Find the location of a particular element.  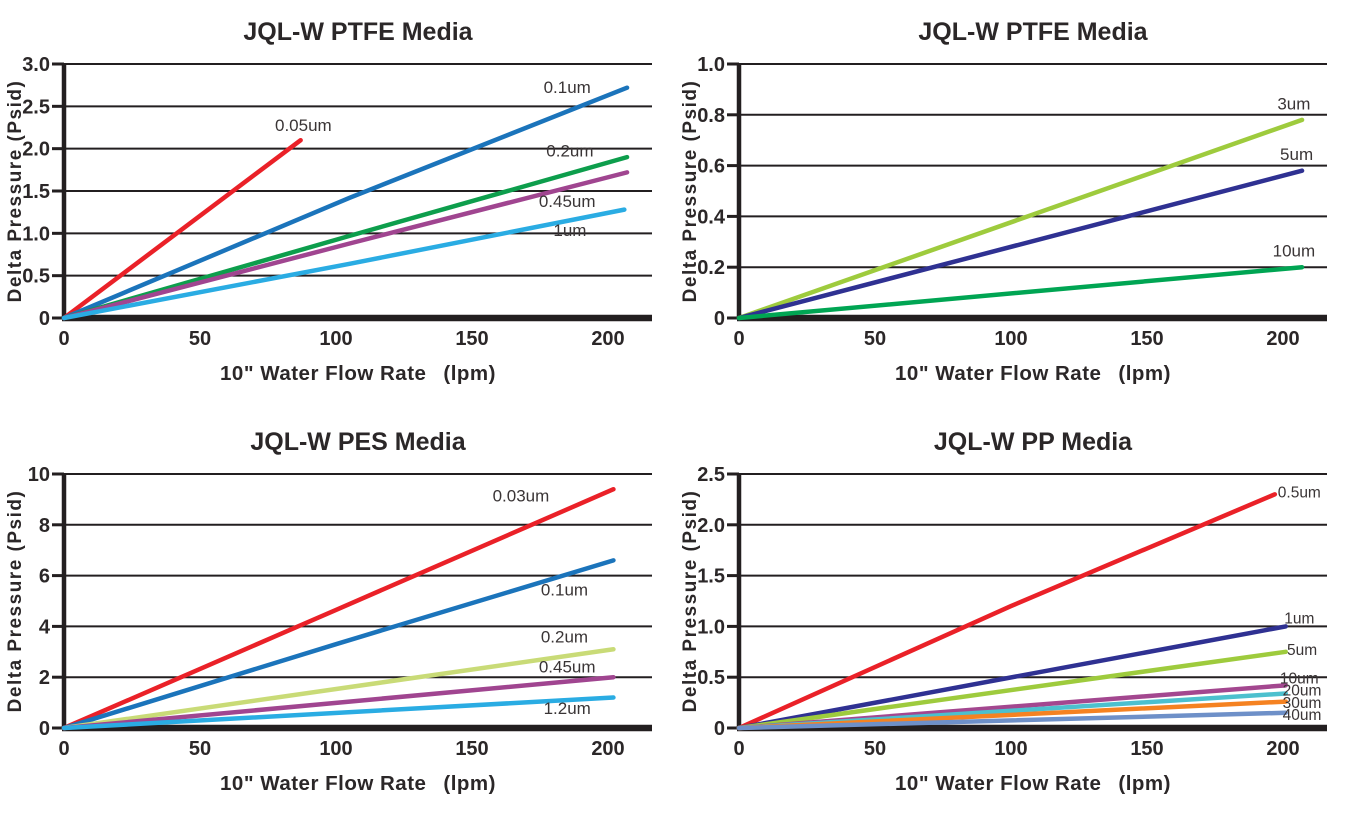

series-line-1.2um is located at coordinates (338, 713).